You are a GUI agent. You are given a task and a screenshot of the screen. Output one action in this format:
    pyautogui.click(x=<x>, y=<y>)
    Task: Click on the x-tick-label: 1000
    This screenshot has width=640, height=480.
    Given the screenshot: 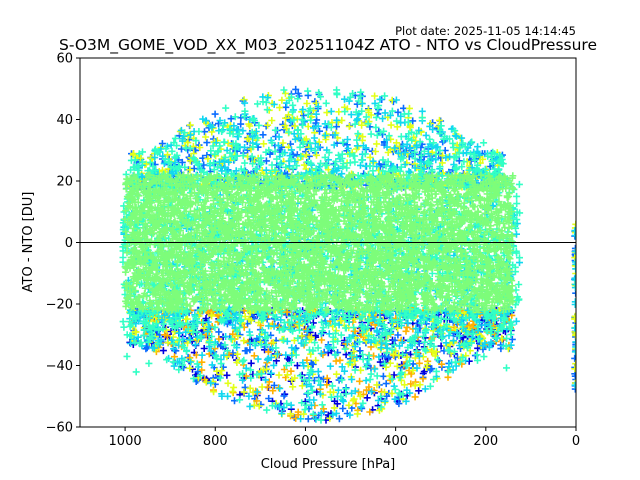 What is the action you would take?
    pyautogui.click(x=125, y=441)
    